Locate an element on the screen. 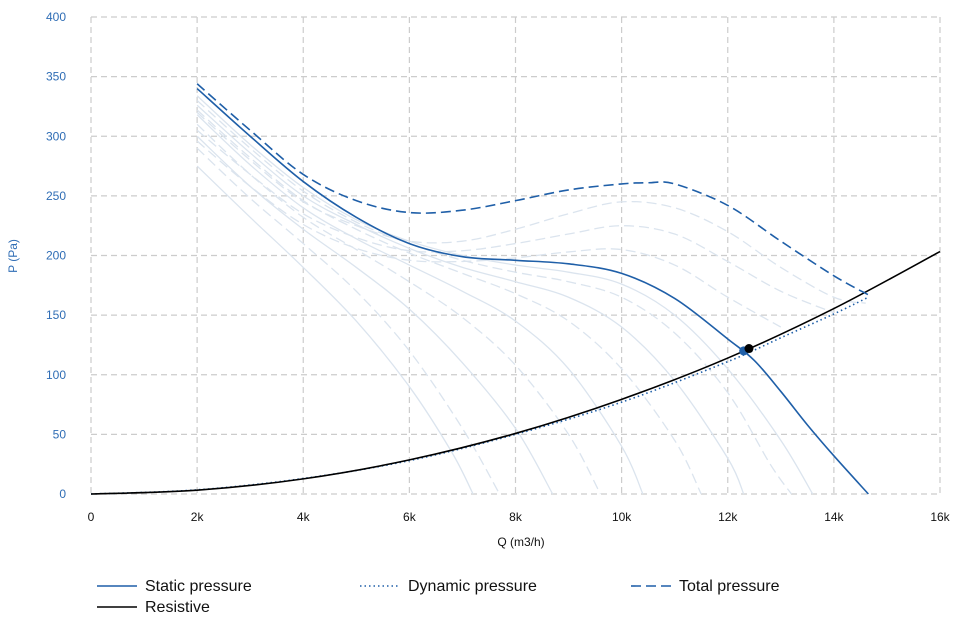  y-axis-ticks: 0 50 100 150 200 250 300 350 400 is located at coordinates (56, 255).